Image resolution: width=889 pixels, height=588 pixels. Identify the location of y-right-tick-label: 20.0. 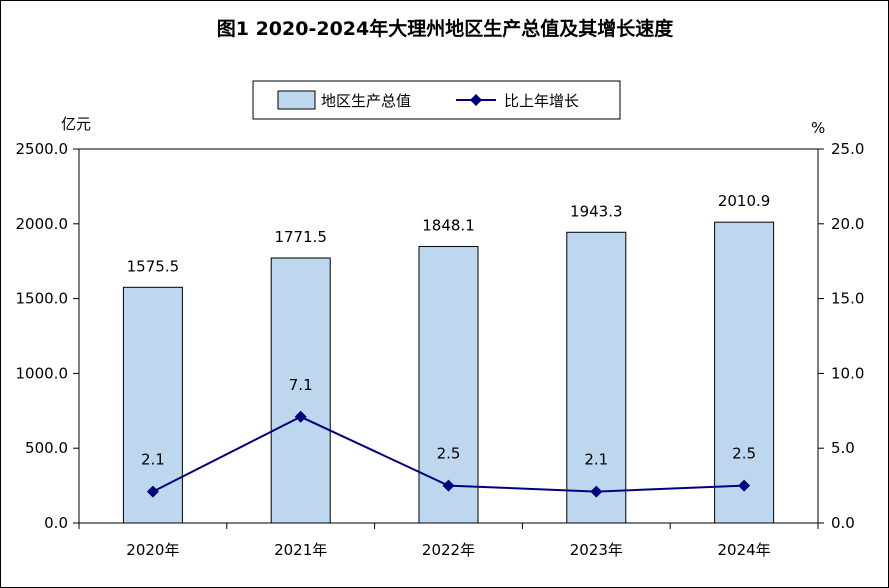
(847, 224).